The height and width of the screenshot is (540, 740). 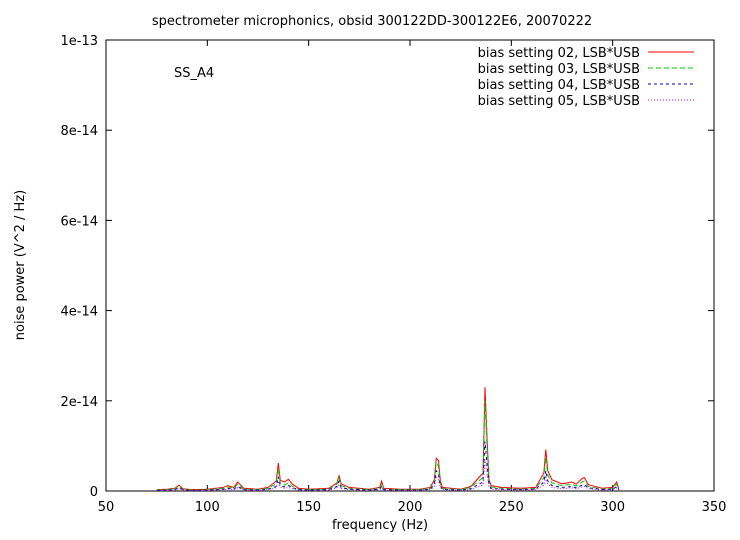 What do you see at coordinates (194, 73) in the screenshot?
I see `plot-annotation: SS_A4` at bounding box center [194, 73].